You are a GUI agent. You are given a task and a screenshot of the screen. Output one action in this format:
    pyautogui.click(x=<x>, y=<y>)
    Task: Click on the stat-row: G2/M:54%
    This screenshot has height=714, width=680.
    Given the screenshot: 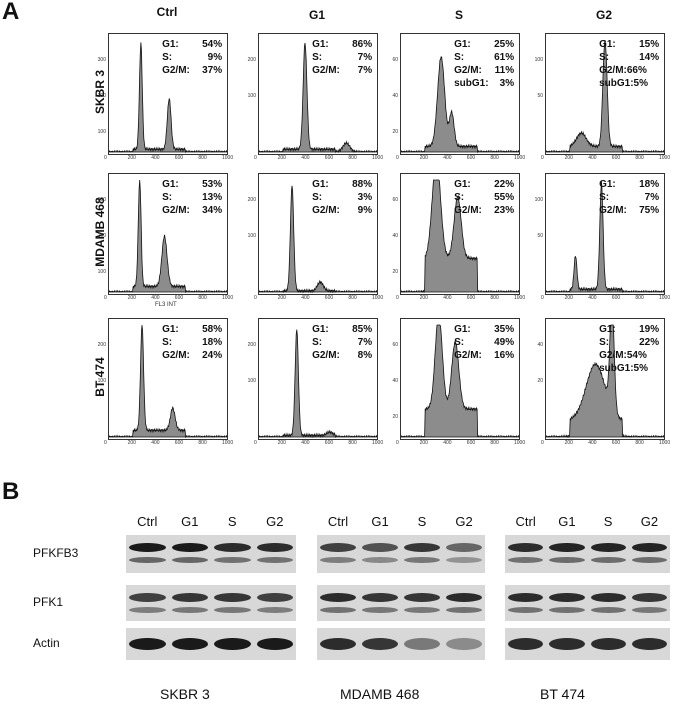 What is the action you would take?
    pyautogui.click(x=629, y=355)
    